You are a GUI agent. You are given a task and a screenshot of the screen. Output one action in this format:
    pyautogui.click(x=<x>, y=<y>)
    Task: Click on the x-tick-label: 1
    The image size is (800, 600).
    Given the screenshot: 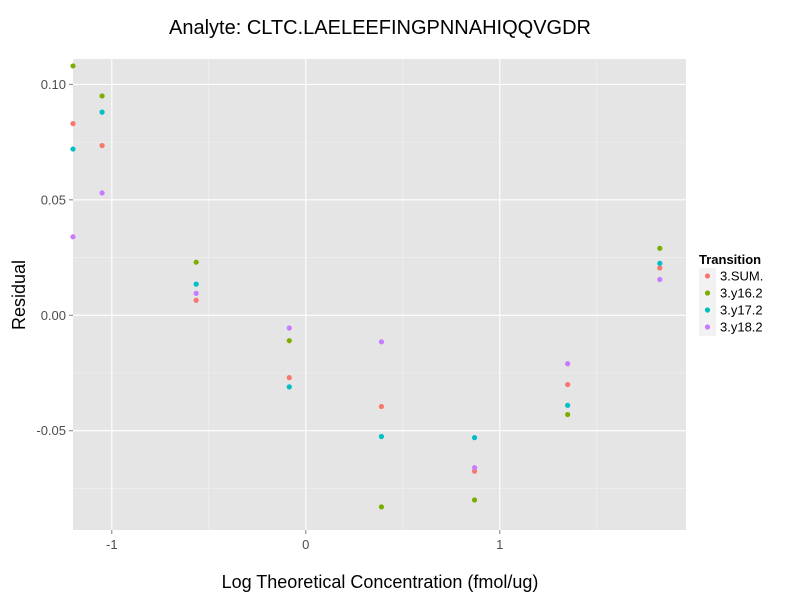 What is the action you would take?
    pyautogui.click(x=499, y=544)
    